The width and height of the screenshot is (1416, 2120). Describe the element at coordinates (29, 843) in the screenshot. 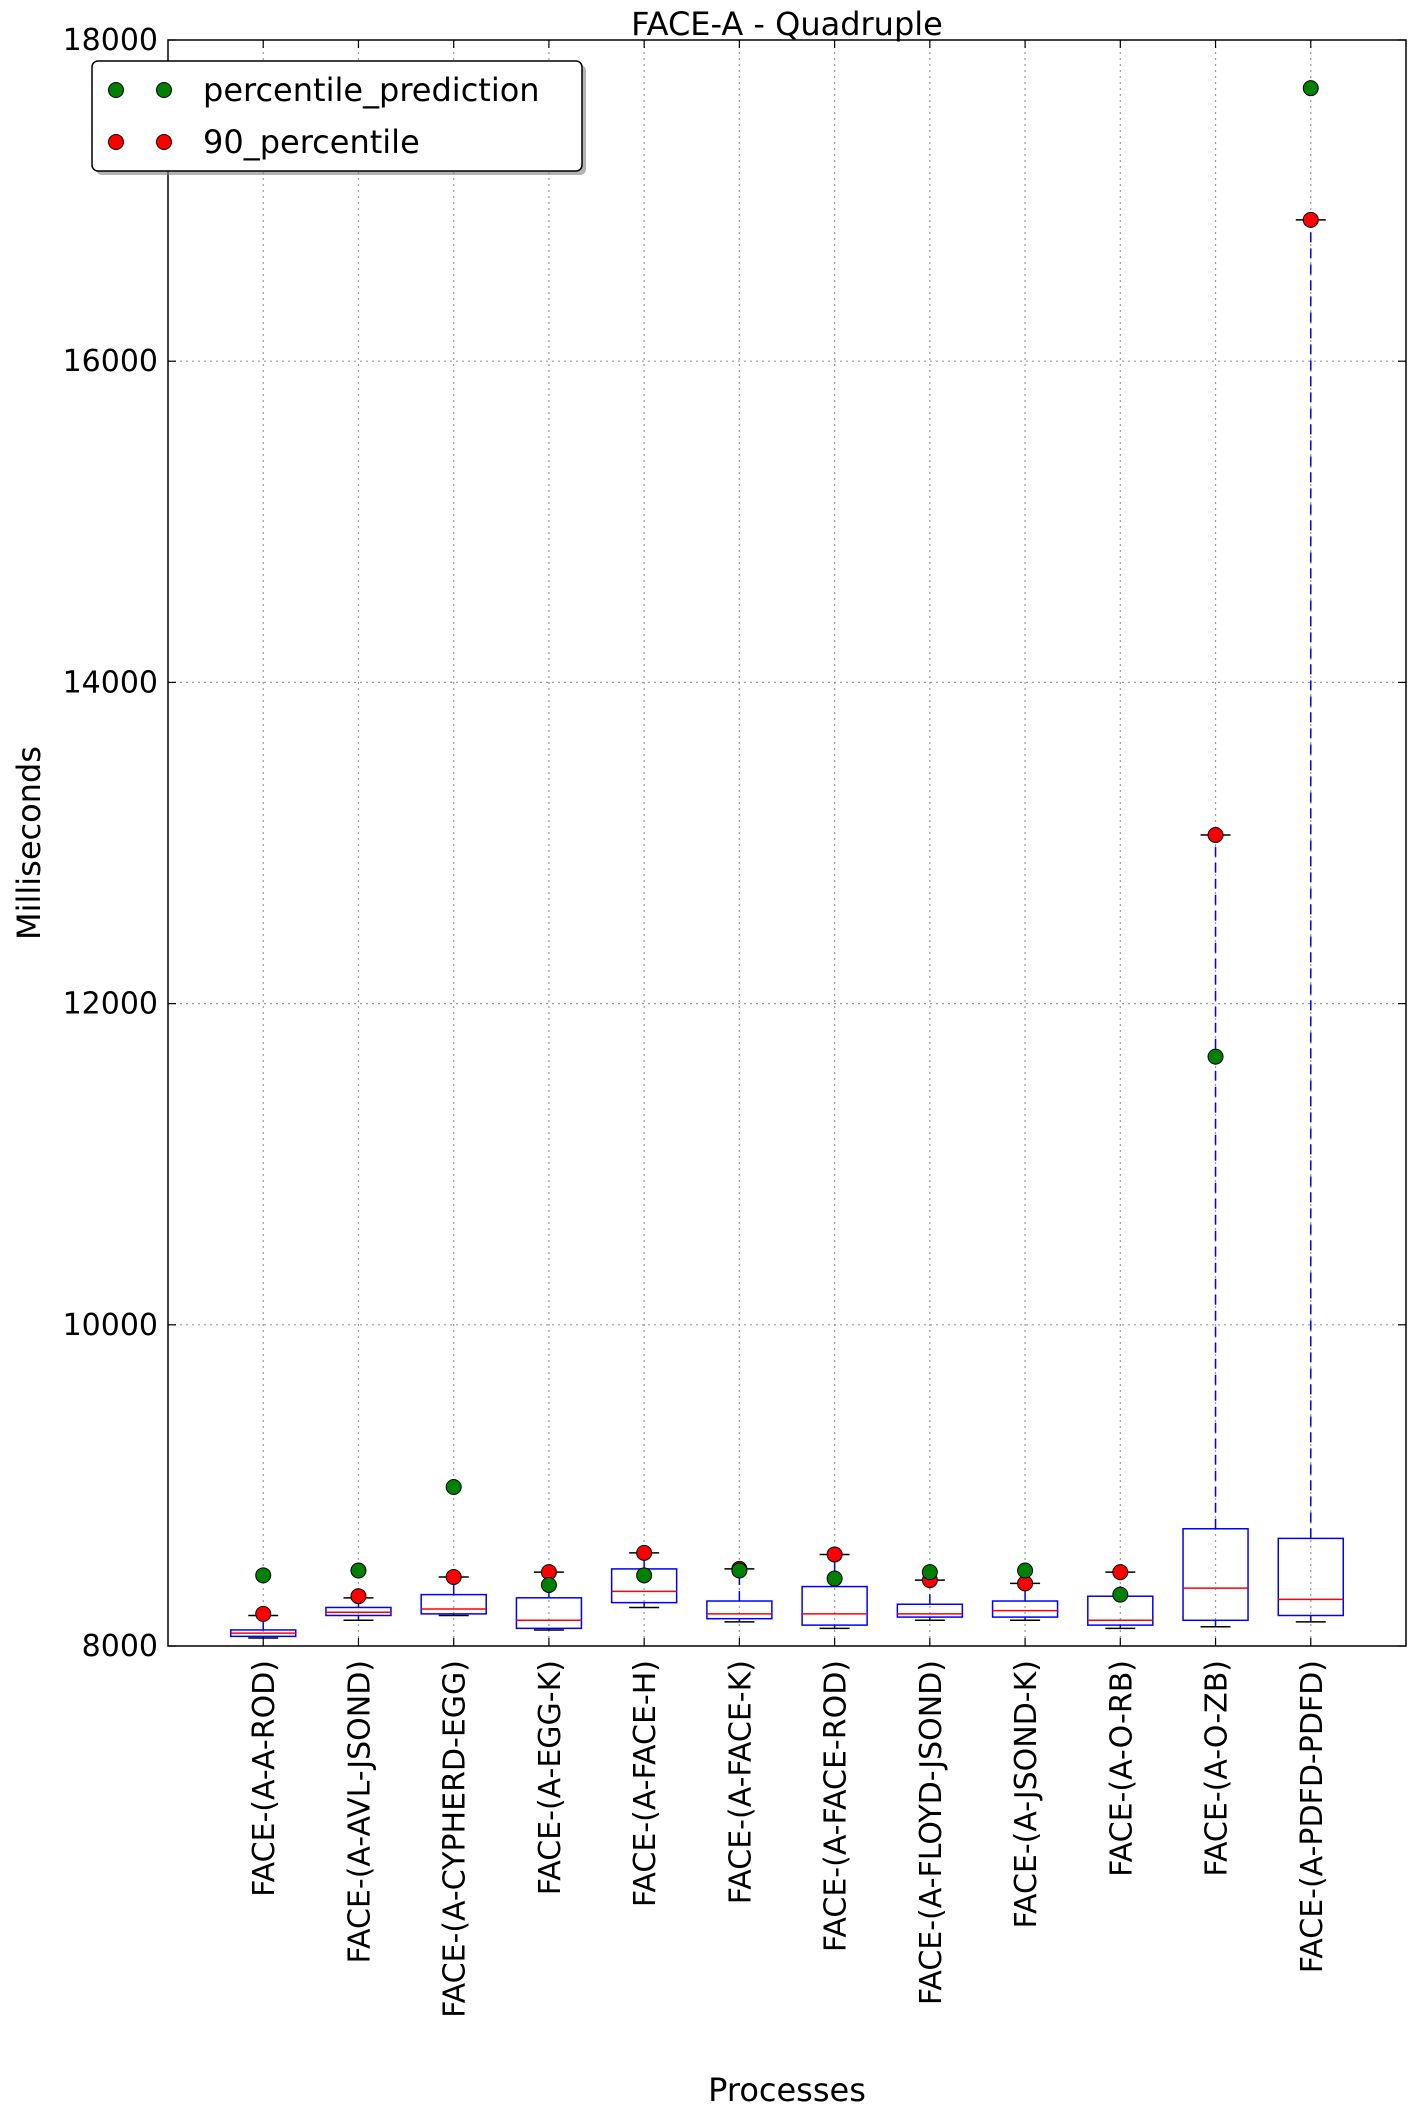

I see `y-axis-label: Milliseconds` at that location.